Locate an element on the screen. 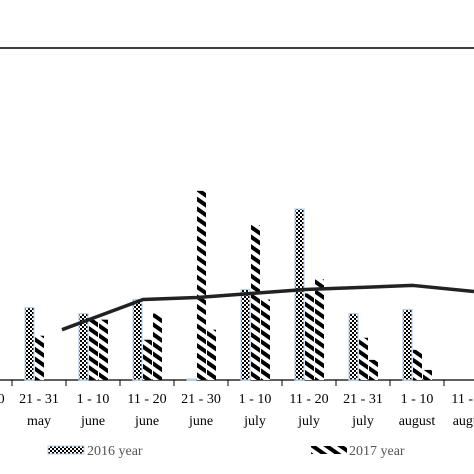 The width and height of the screenshot is (474, 474). x-tick-label-month: may is located at coordinates (39, 421).